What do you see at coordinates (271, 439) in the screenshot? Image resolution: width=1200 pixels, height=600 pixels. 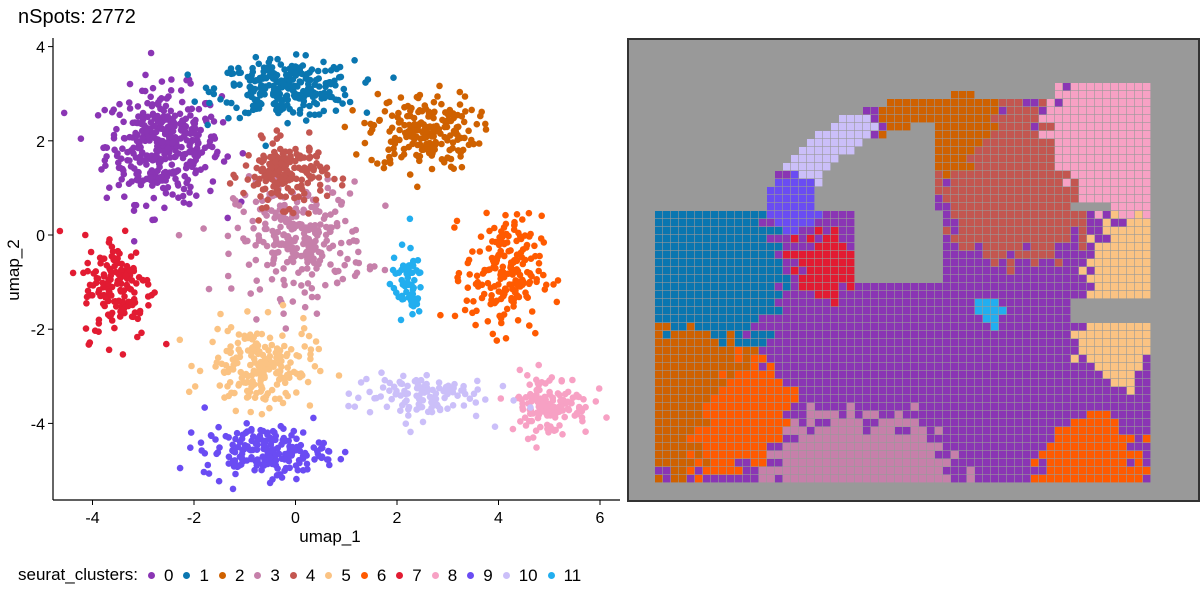 I see `cluster-9-point` at bounding box center [271, 439].